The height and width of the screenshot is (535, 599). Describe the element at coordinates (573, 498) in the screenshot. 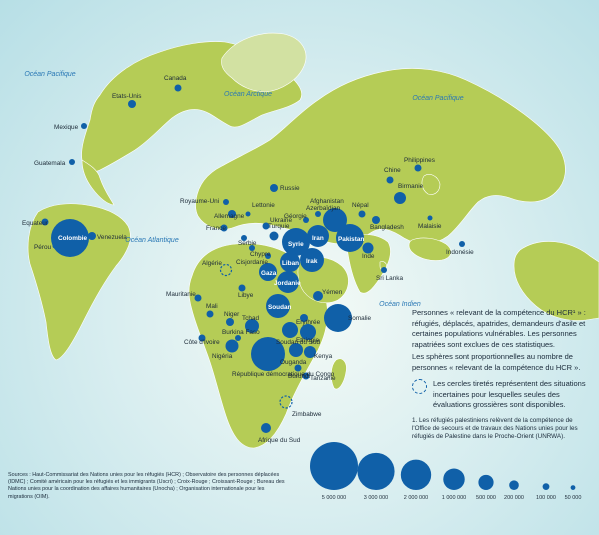

I see `key-label-7: 50 000` at that location.